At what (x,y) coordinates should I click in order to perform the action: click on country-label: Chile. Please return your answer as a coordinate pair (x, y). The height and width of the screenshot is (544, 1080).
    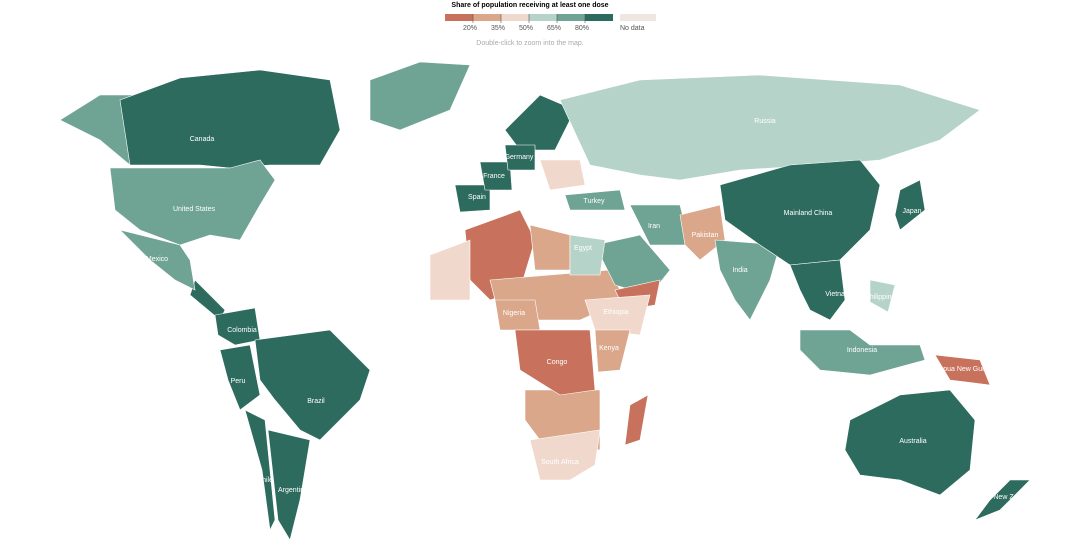
    Looking at the image, I should click on (265, 480).